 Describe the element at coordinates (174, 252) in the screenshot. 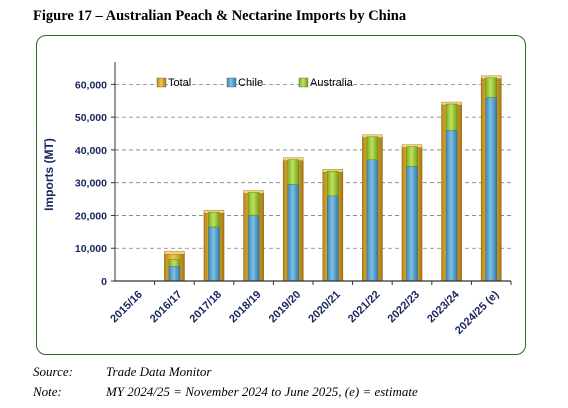

I see `bar-total-cap` at that location.